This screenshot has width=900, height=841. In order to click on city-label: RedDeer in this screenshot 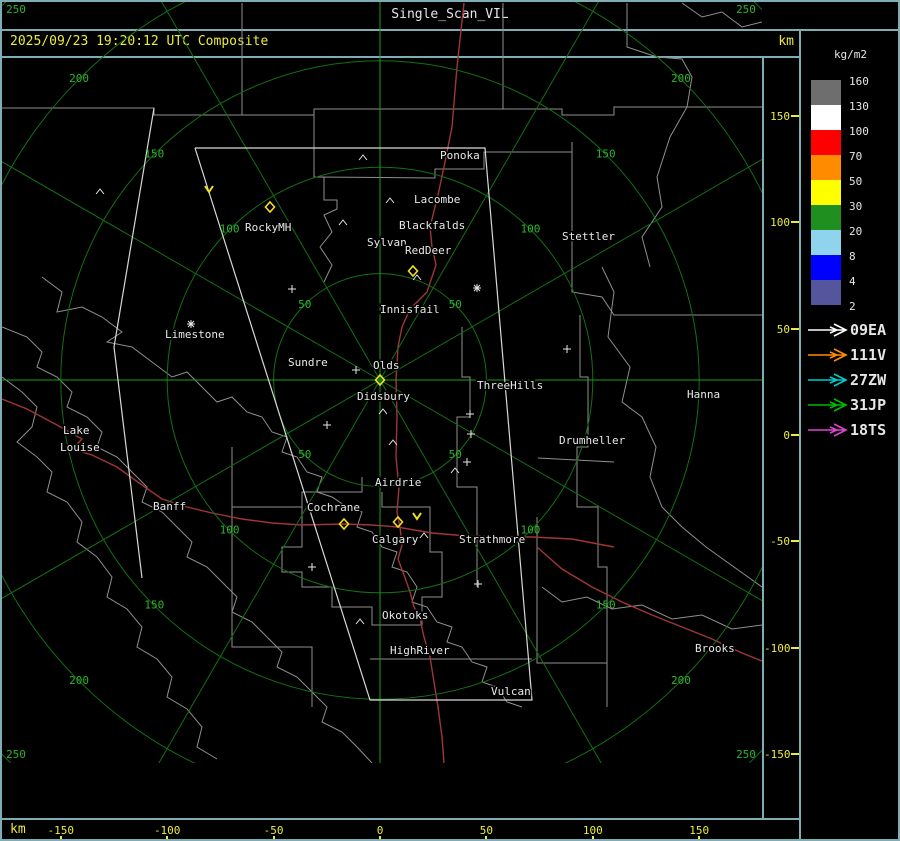, I will do `click(428, 250)`.